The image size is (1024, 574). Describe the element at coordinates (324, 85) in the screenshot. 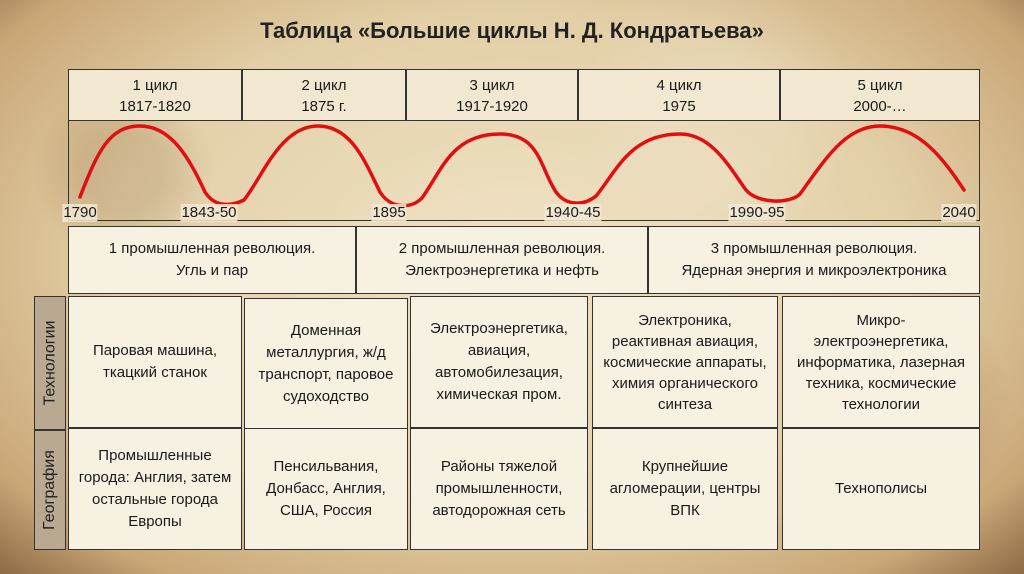

I see `cycle-name: 2 цикл` at that location.